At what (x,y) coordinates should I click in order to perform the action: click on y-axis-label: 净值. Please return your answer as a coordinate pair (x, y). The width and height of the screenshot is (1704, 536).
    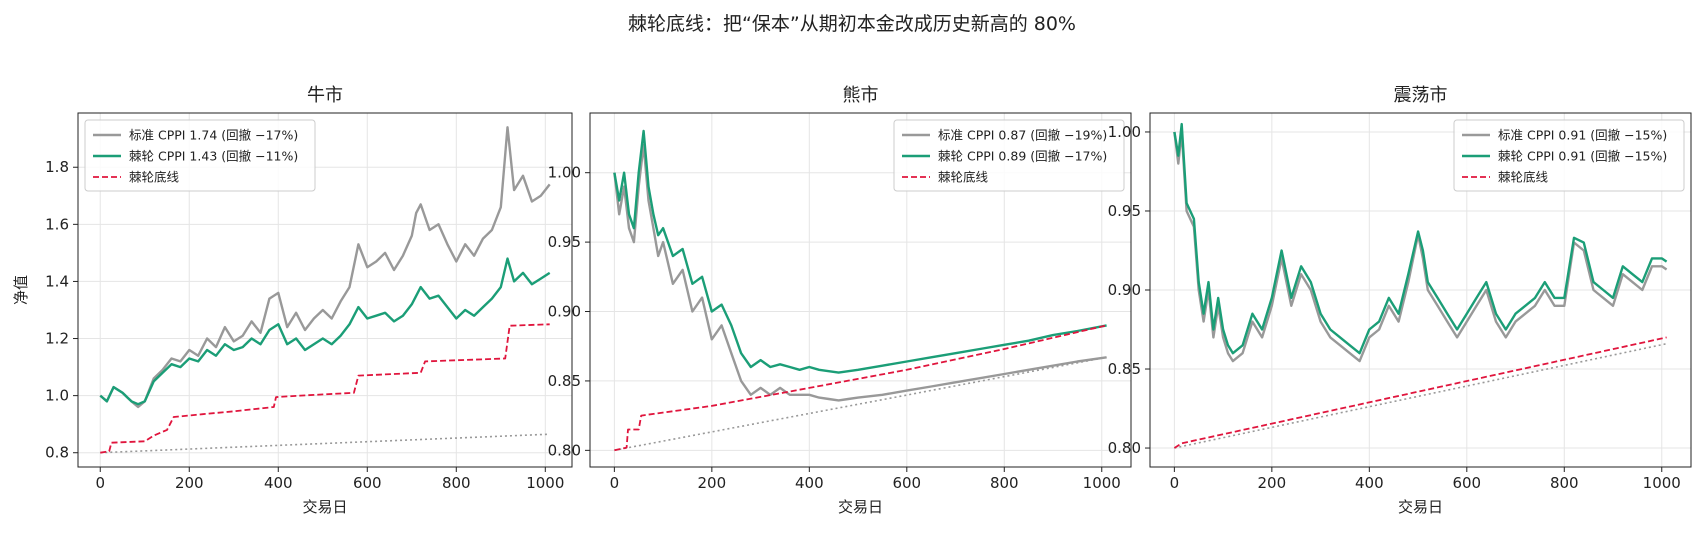
    Looking at the image, I should click on (21, 290).